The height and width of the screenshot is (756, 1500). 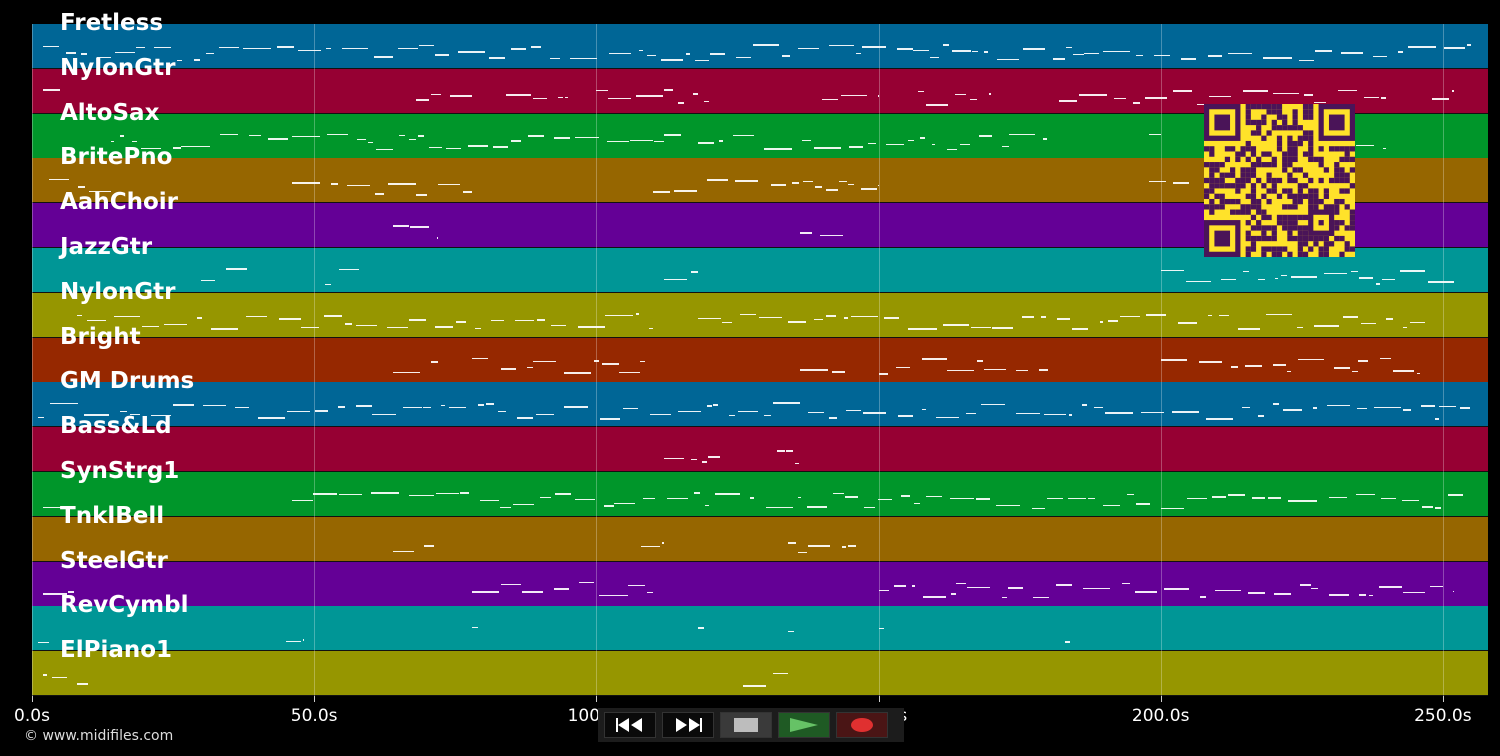 I want to click on axis-tick, so click(x=879, y=699).